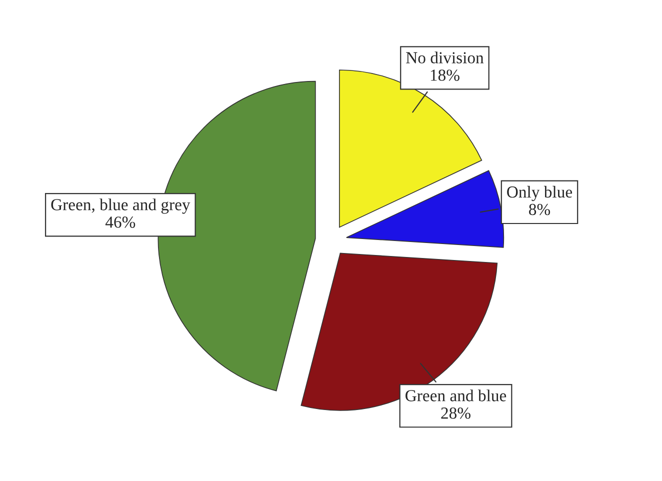 The width and height of the screenshot is (662, 481). Describe the element at coordinates (455, 413) in the screenshot. I see `data-label: 28%` at that location.